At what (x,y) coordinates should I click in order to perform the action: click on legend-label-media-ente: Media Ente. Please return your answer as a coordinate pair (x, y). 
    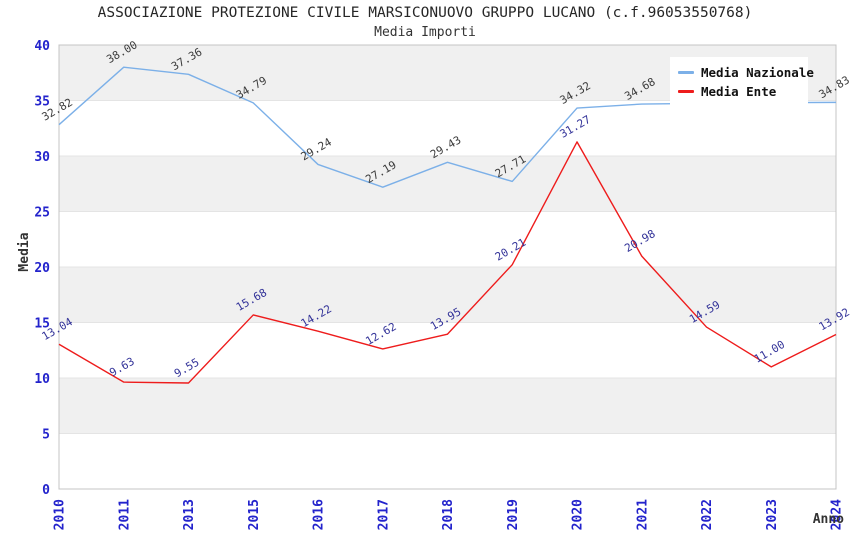
    Looking at the image, I should click on (739, 91).